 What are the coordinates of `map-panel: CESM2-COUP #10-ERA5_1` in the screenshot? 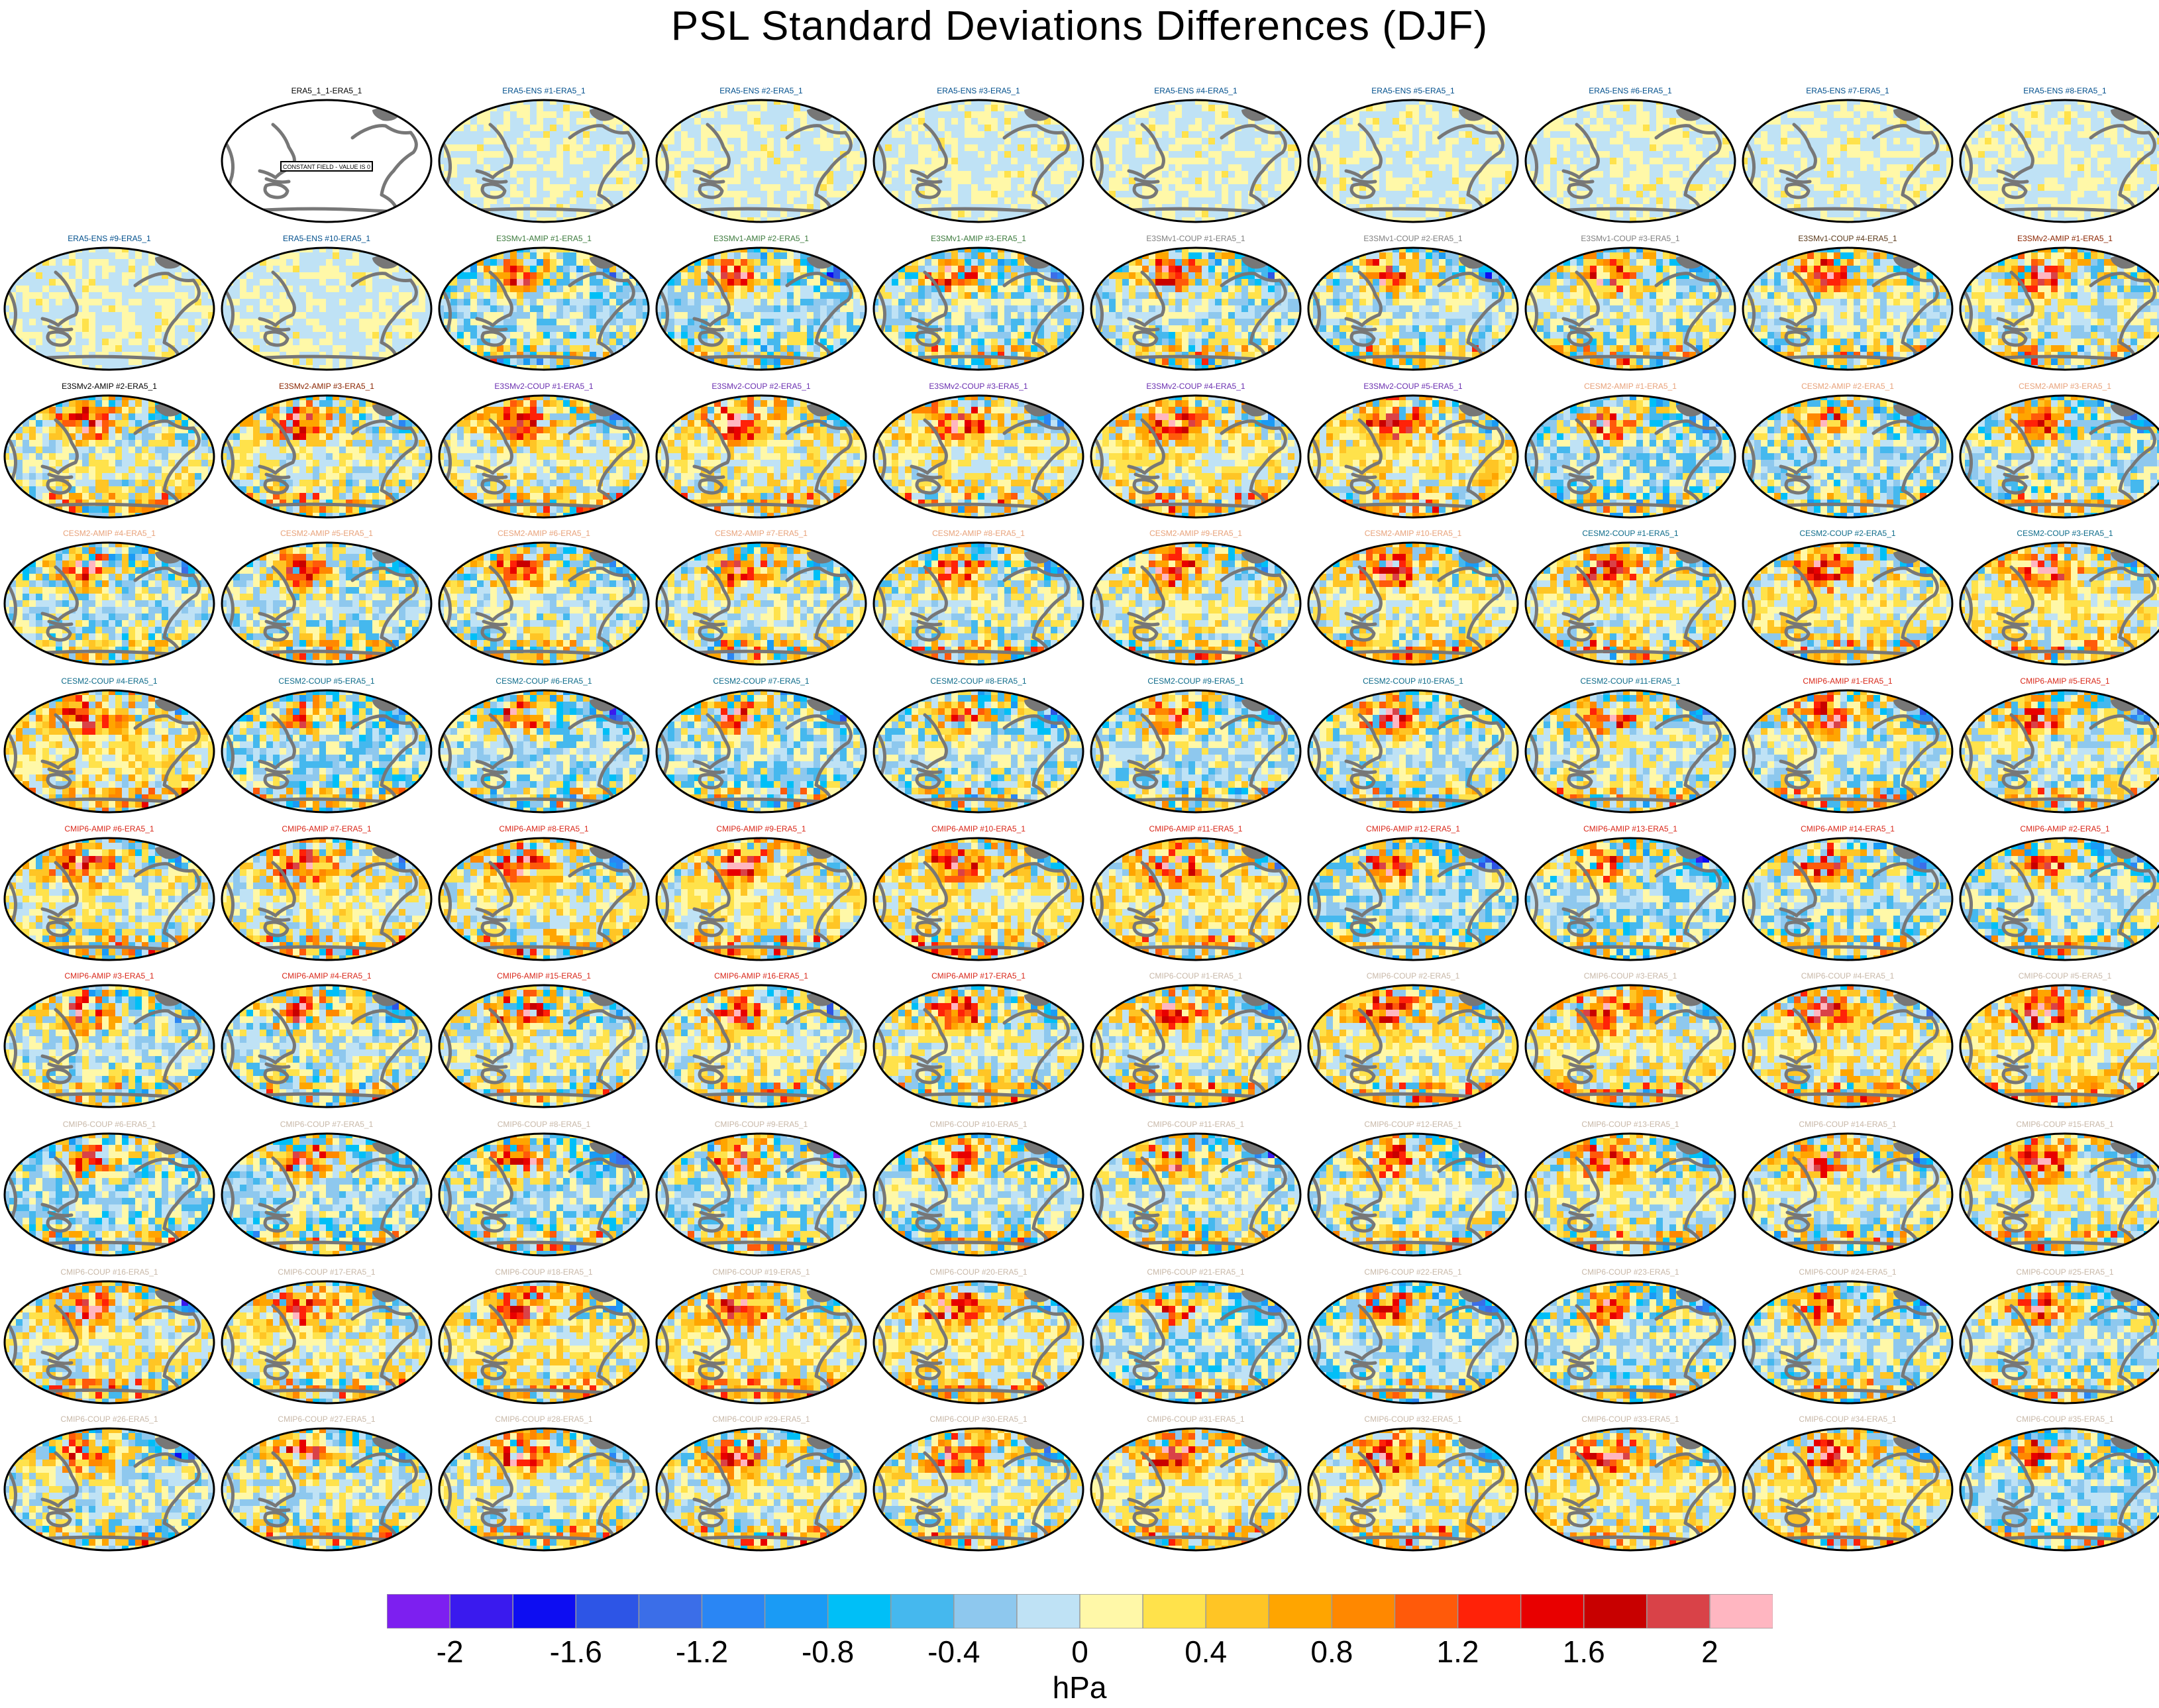 It's located at (1413, 744).